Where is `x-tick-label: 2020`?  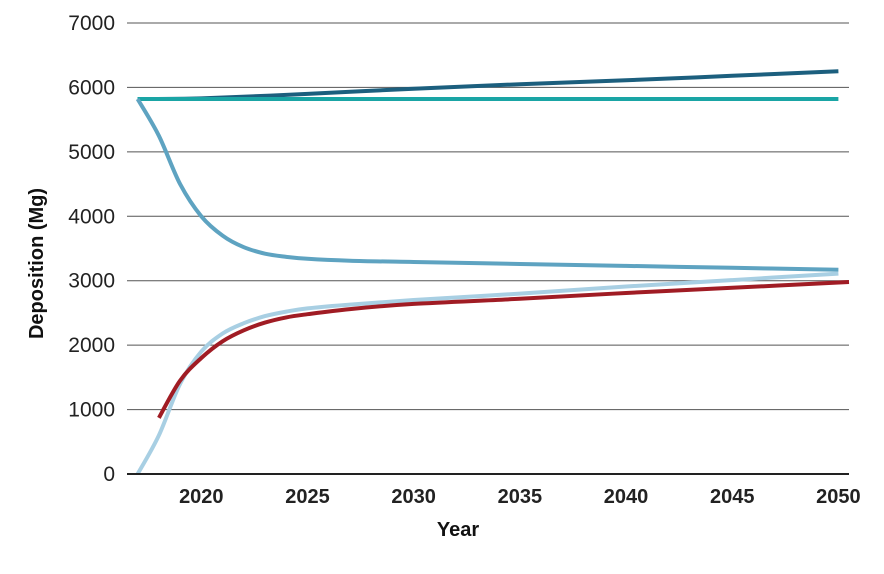 x-tick-label: 2020 is located at coordinates (201, 497).